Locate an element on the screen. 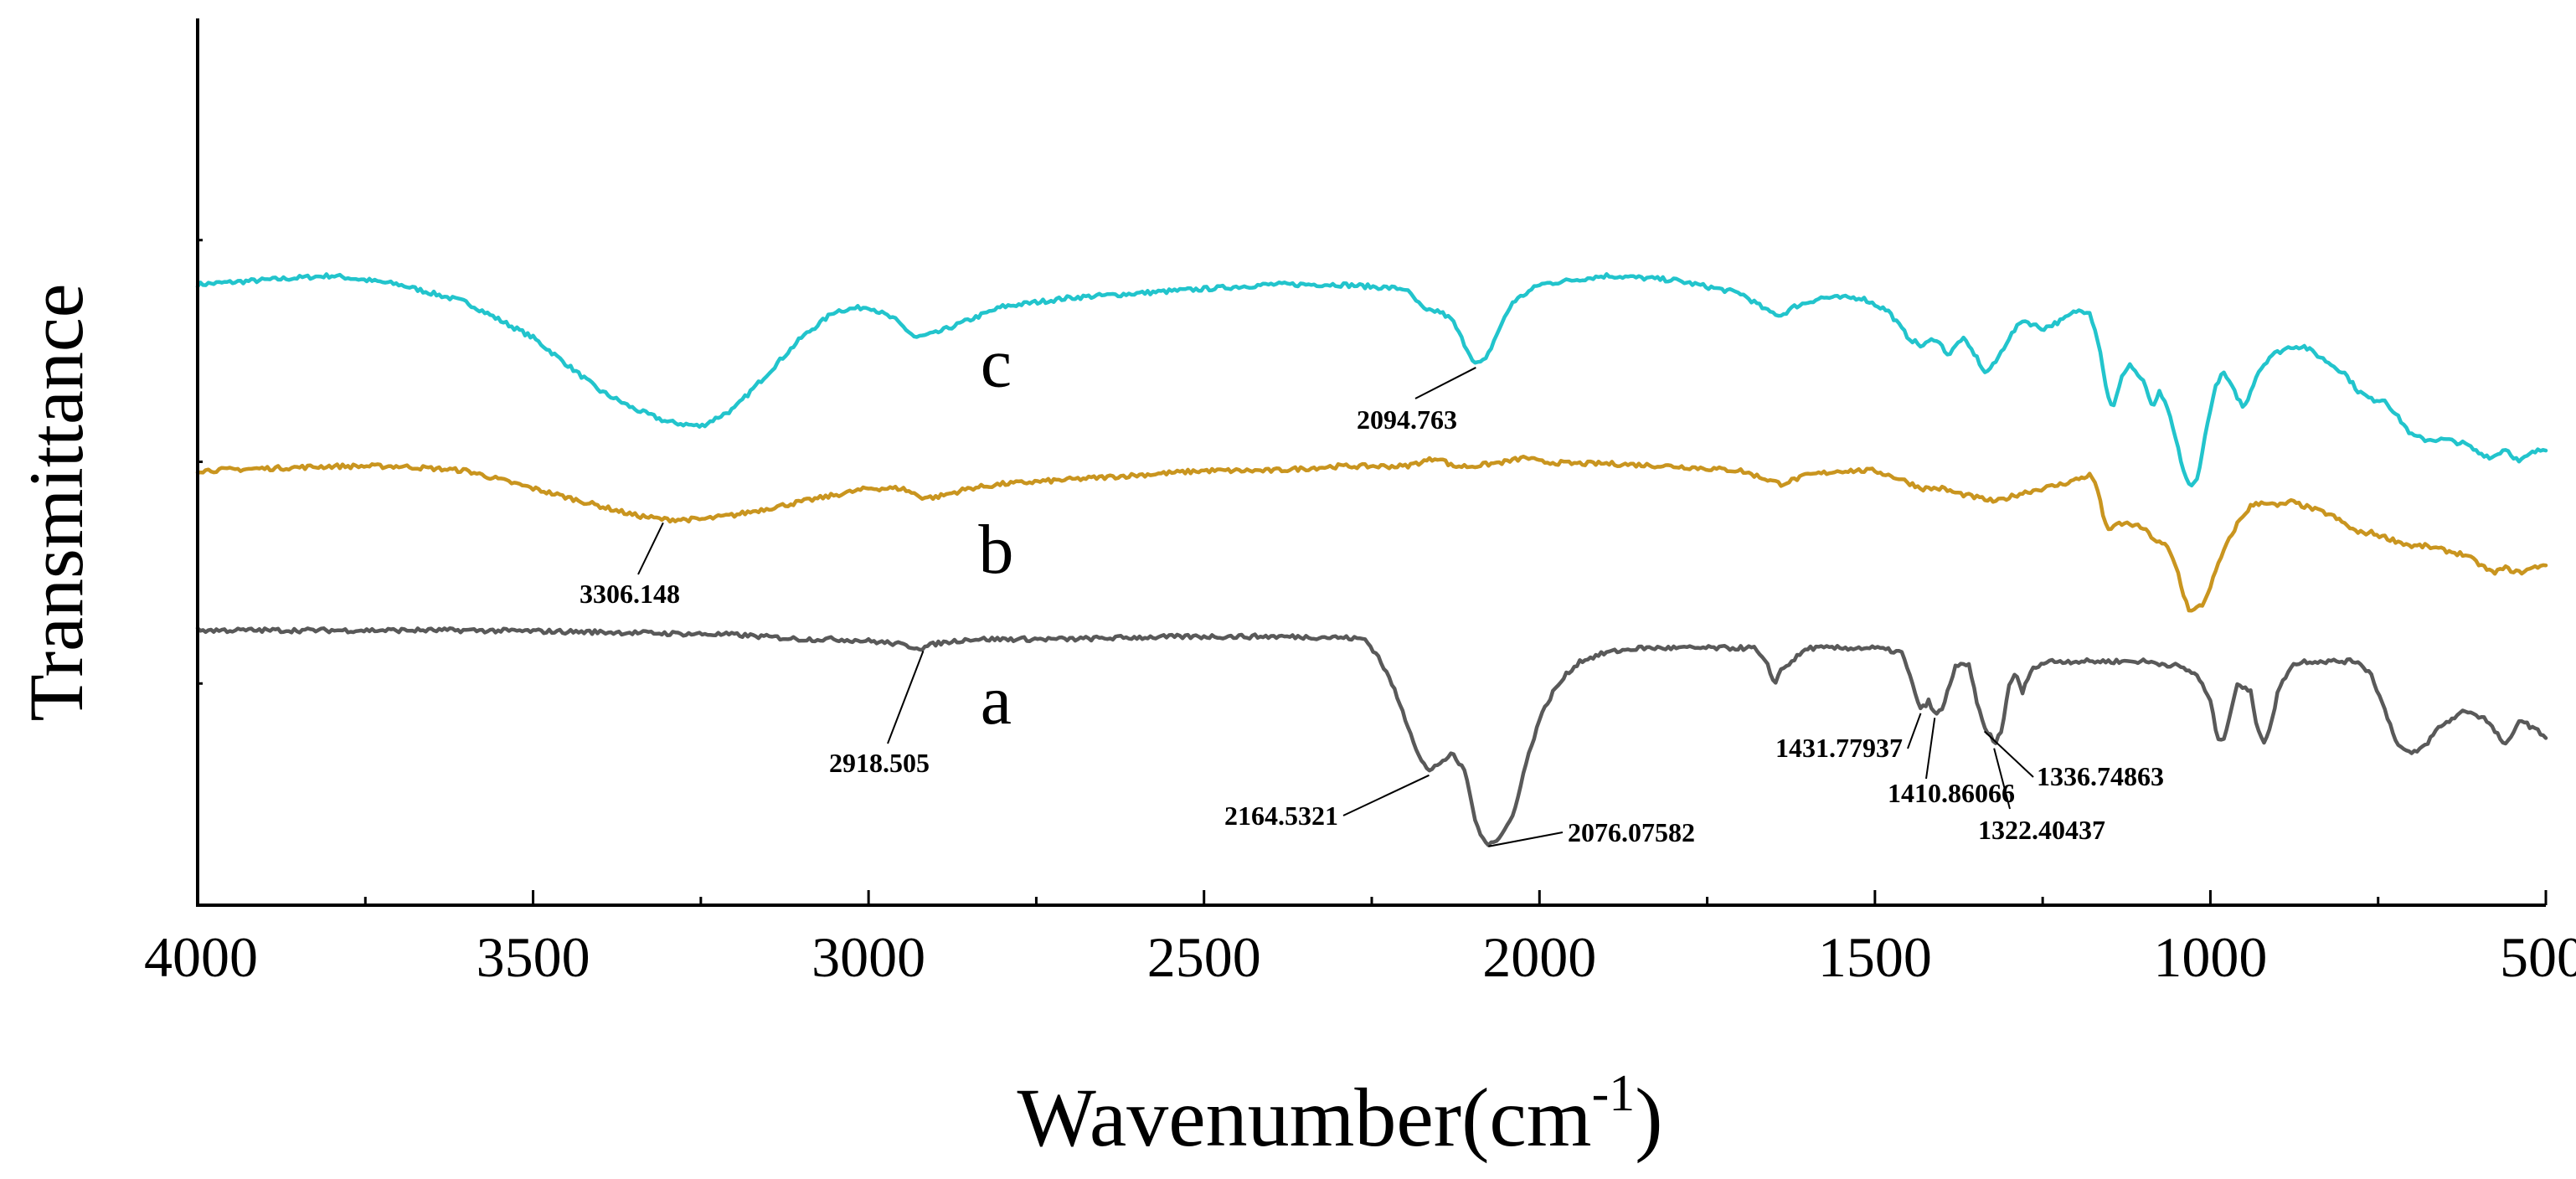 Image resolution: width=2576 pixels, height=1179 pixels. x-axis-label: Wavenumber(cm-1) is located at coordinates (1339, 1114).